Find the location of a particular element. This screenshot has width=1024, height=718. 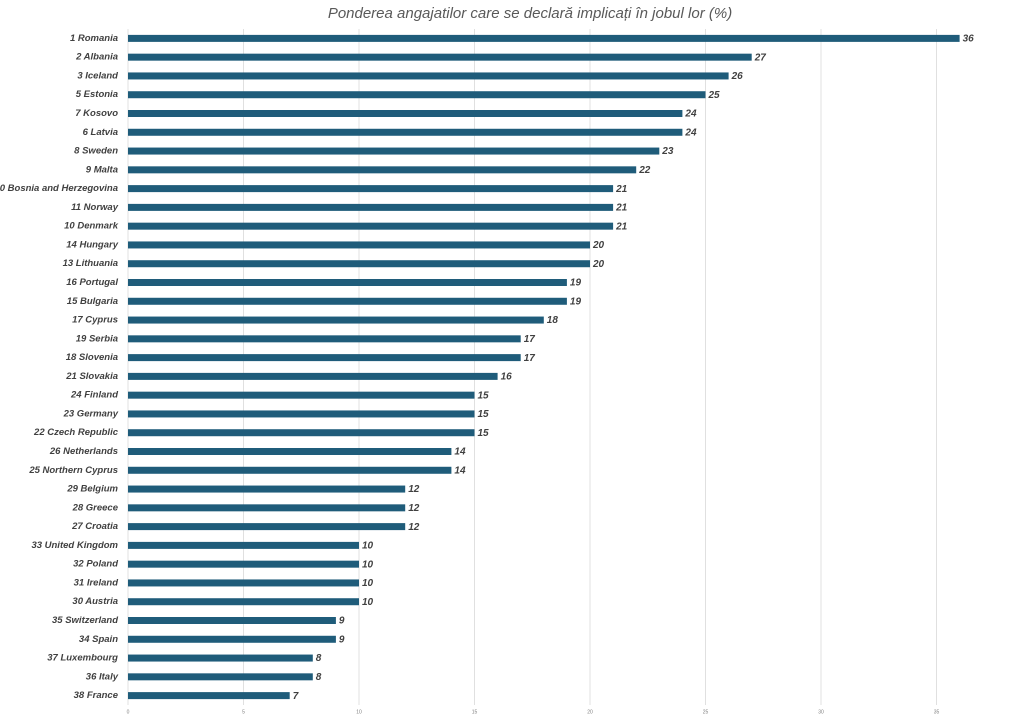

x-tick-label: 20 is located at coordinates (590, 712).